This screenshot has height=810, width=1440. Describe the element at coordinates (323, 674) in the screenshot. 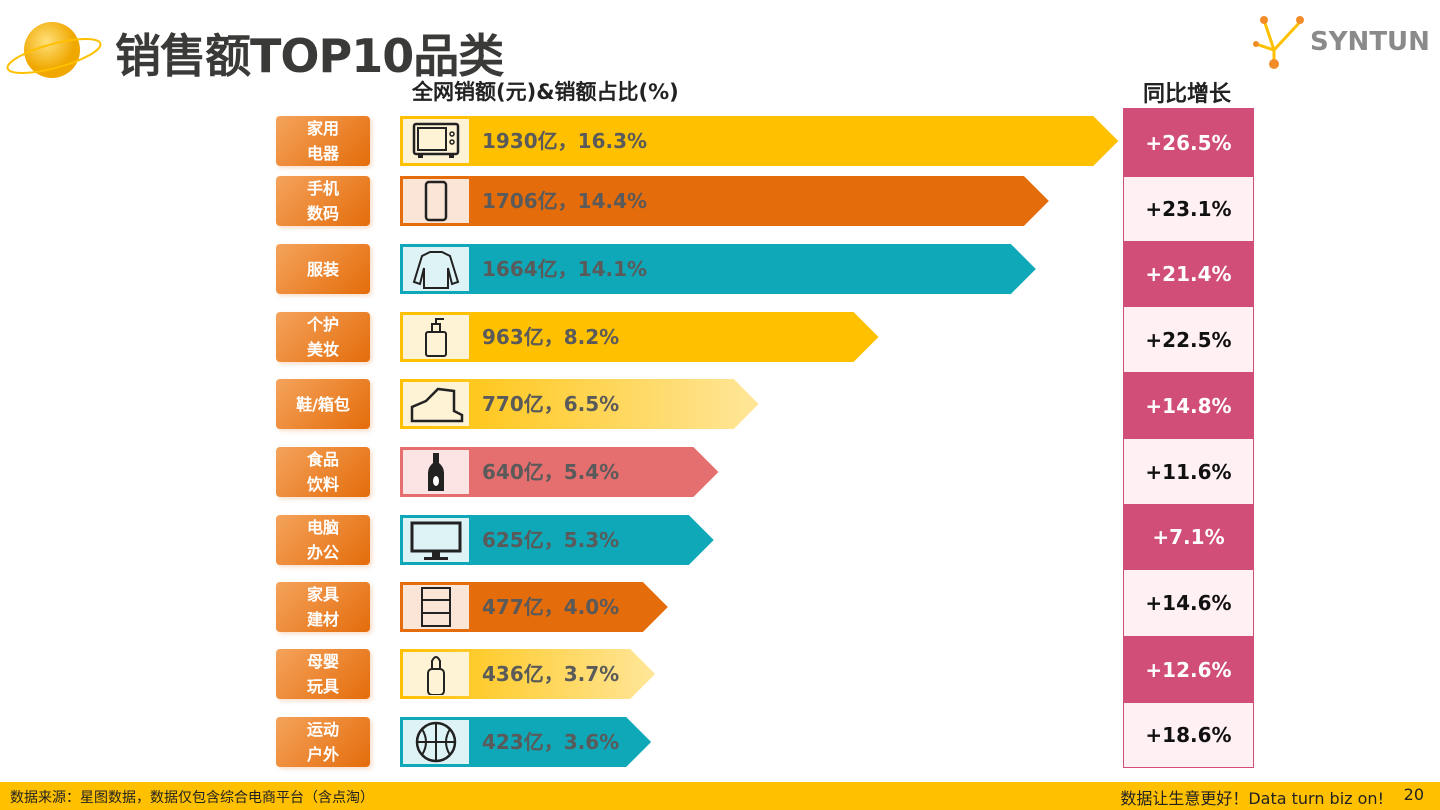

I see `category-label: 母婴 玩具` at that location.